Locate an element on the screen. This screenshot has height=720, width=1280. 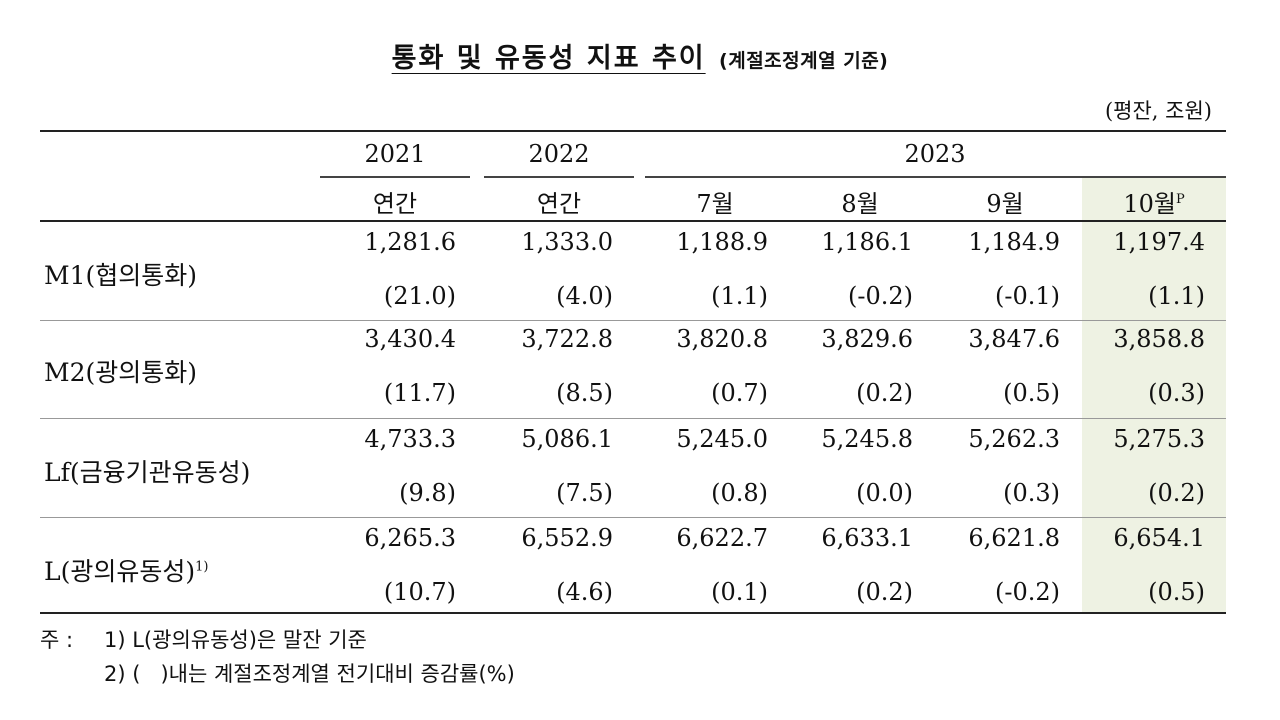
table-cell-value: 6,621.8 is located at coordinates (1014, 538).